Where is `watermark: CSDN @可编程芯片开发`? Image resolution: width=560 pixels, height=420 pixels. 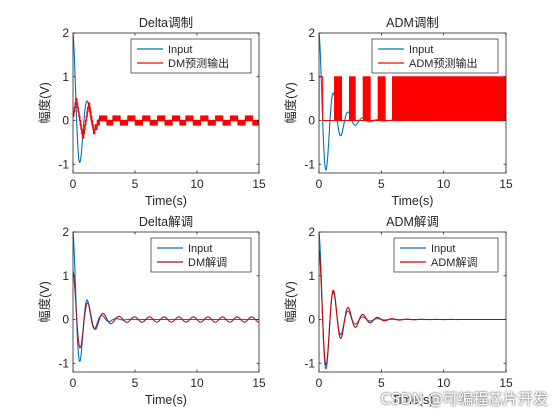 watermark: CSDN @可编程芯片开发 is located at coordinates (464, 399).